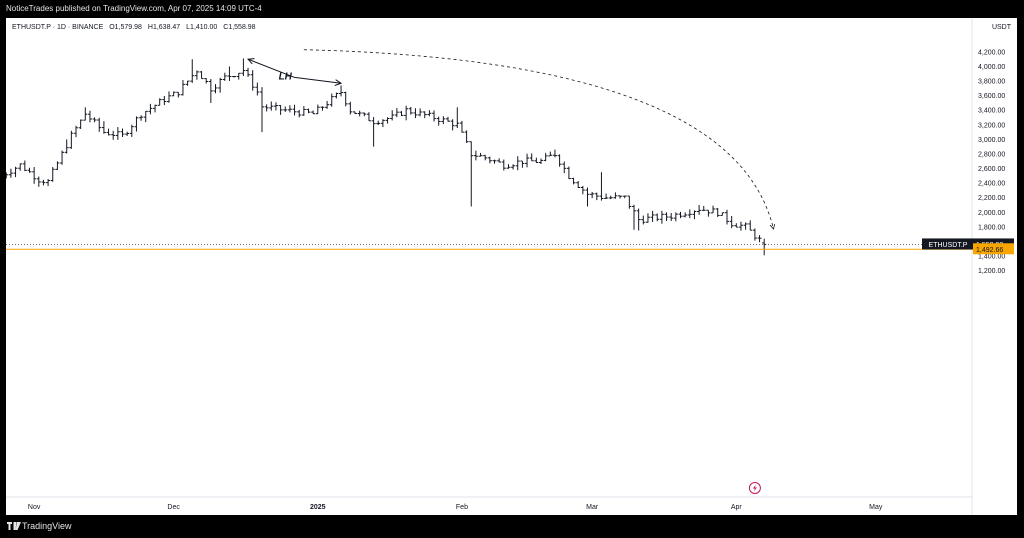 The image size is (1024, 538). I want to click on x-tick-label: Apr, so click(737, 507).